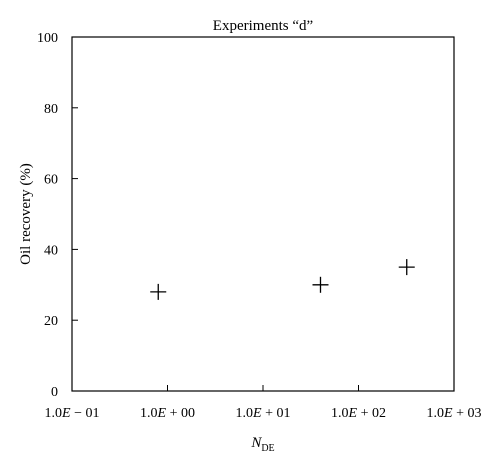  I want to click on y-axis-ticks: 0 20 40 60 80 100, so click(57, 215).